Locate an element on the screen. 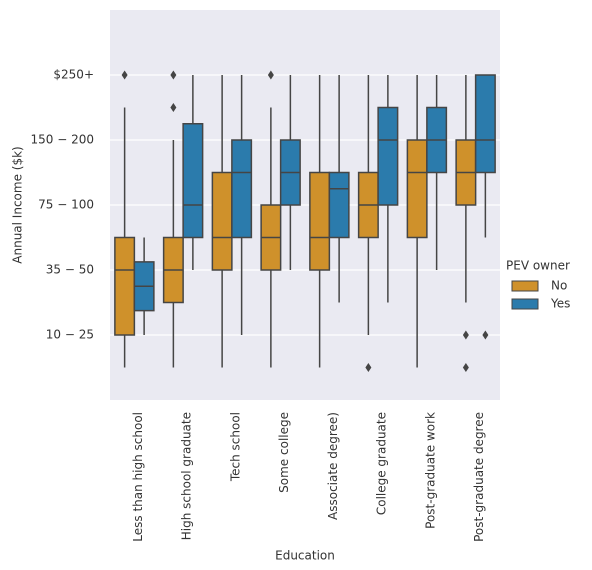  legend-title: PEV owner is located at coordinates (538, 266).